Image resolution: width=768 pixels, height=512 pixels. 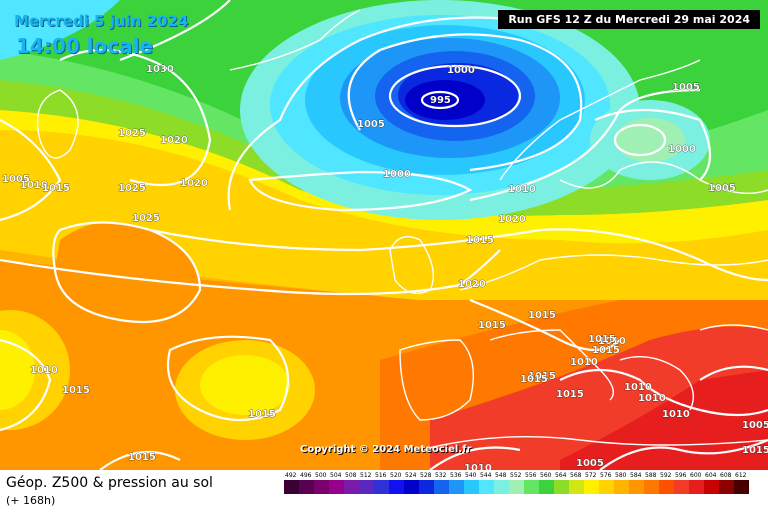 What do you see at coordinates (135, 117) in the screenshot?
I see `isobar-1025-north` at bounding box center [135, 117].